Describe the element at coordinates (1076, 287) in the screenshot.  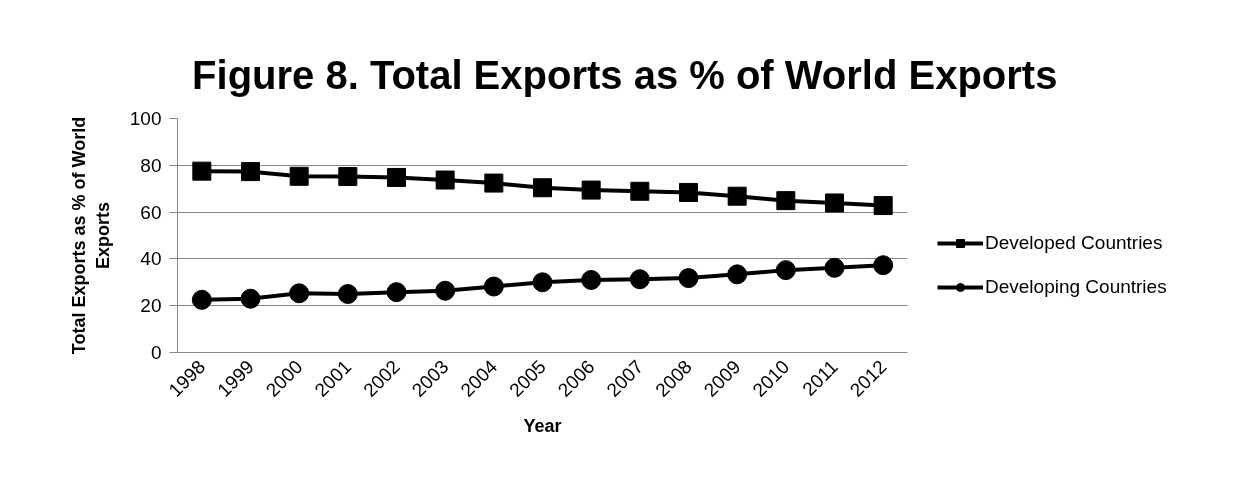
I see `legend-label: Developing Countries` at that location.